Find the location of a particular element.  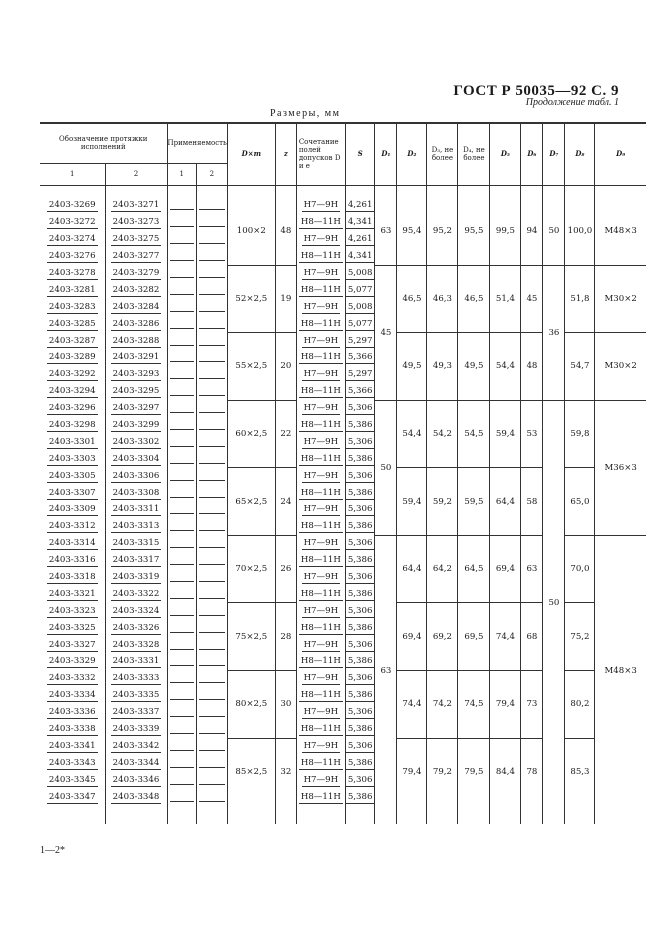

s-value: 5,297 is located at coordinates (360, 341).